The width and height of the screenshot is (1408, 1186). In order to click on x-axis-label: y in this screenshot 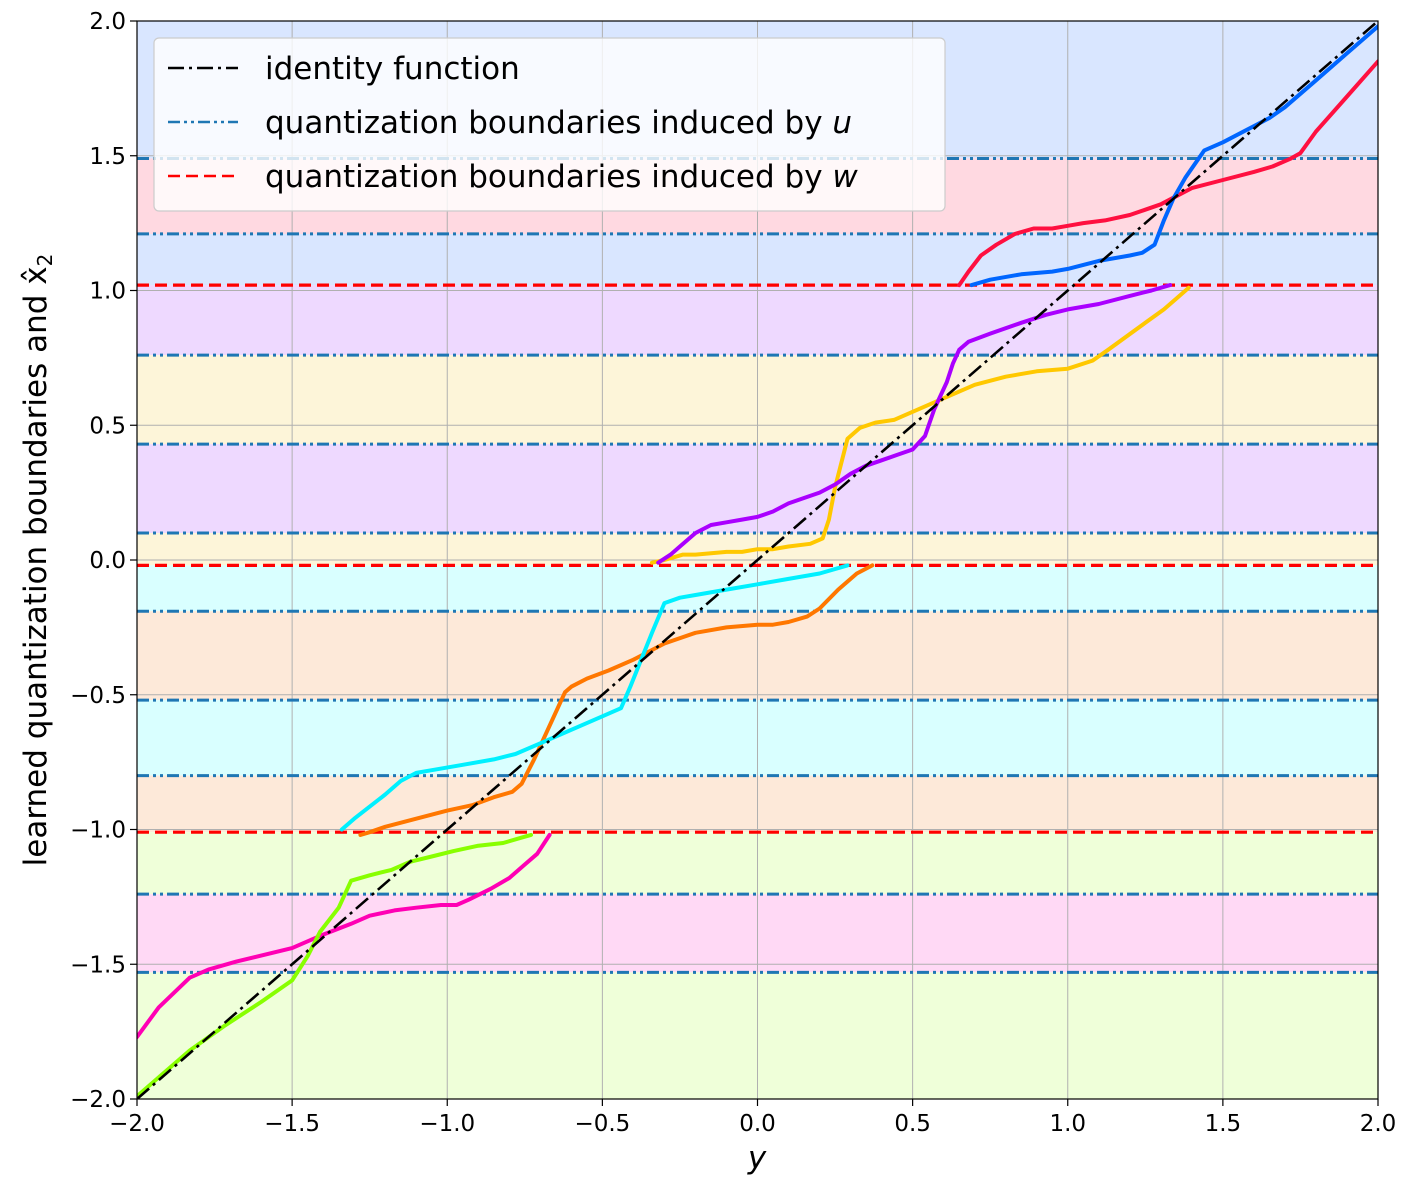, I will do `click(757, 1158)`.